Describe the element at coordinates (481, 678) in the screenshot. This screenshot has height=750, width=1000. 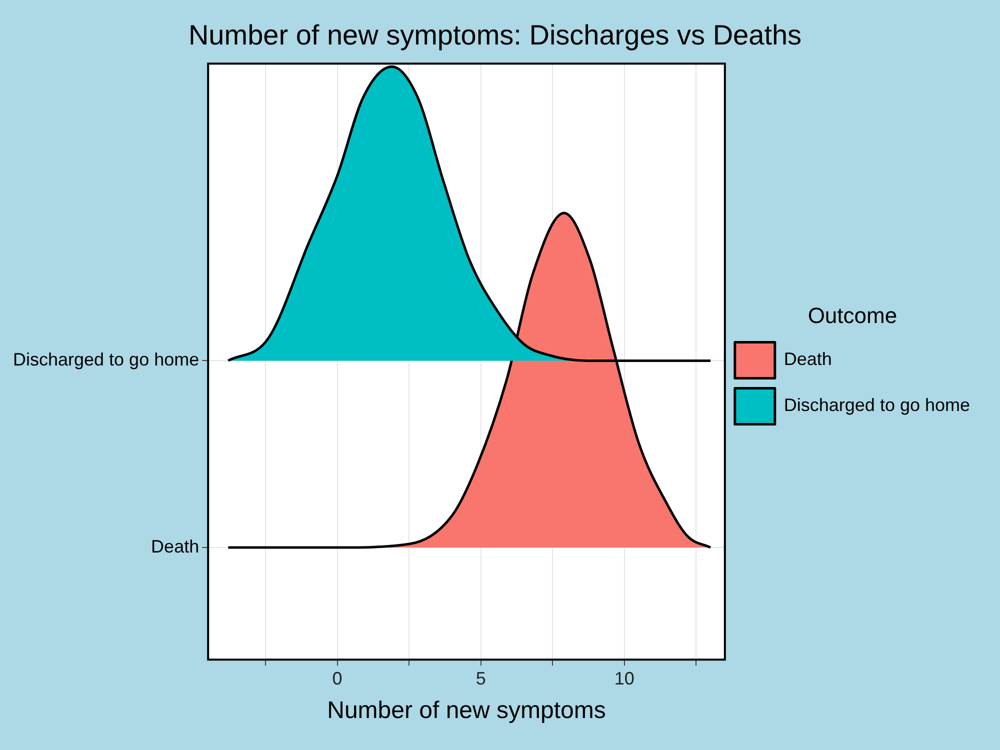
I see `x-tick-label: 5` at that location.